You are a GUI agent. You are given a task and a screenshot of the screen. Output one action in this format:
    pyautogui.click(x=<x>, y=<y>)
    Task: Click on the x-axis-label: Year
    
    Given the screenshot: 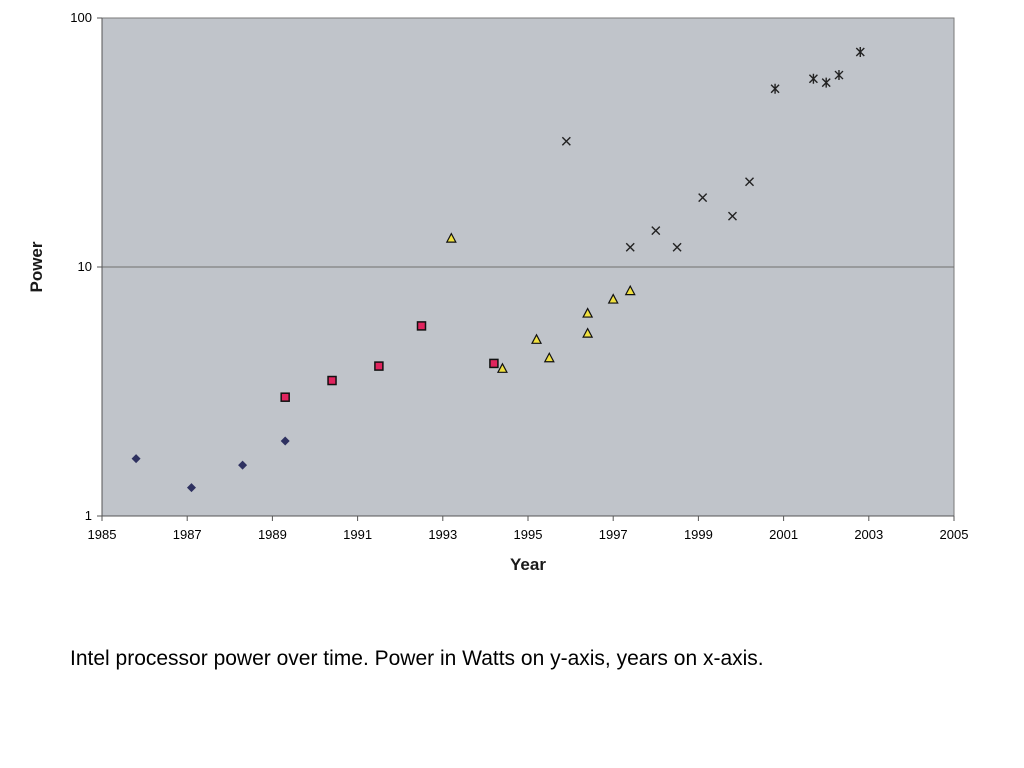 What is the action you would take?
    pyautogui.click(x=528, y=564)
    